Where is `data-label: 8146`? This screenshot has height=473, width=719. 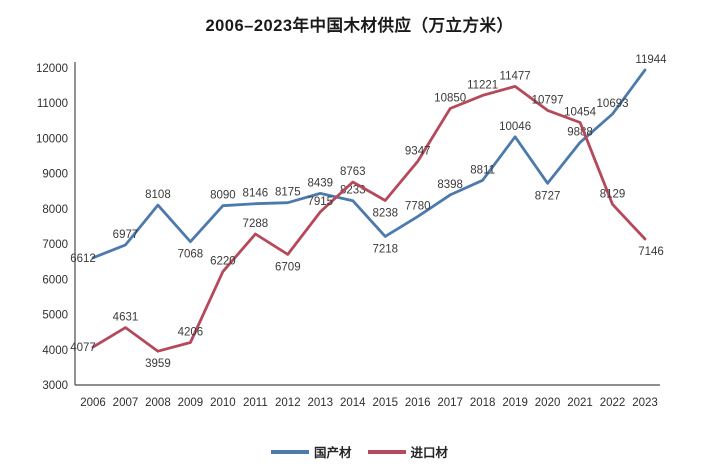 data-label: 8146 is located at coordinates (256, 194).